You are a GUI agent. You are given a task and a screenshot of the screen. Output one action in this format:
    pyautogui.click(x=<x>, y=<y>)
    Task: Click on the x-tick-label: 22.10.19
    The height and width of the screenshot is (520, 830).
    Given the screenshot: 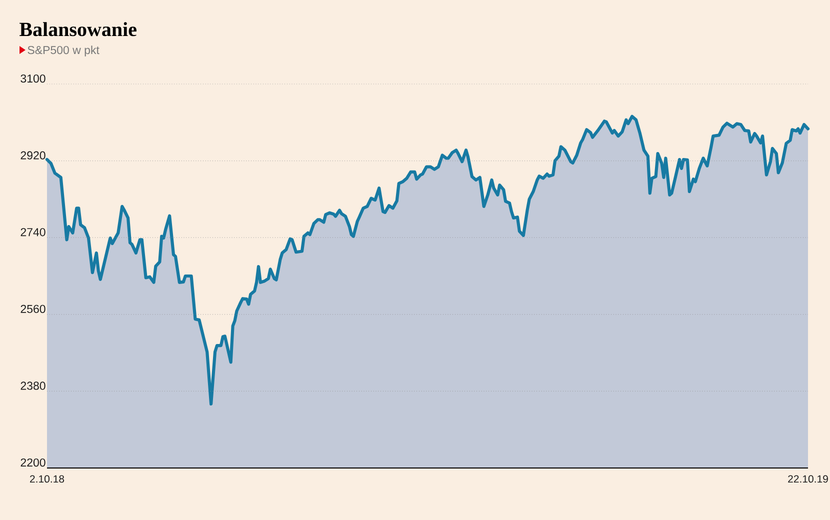 What is the action you would take?
    pyautogui.click(x=808, y=479)
    